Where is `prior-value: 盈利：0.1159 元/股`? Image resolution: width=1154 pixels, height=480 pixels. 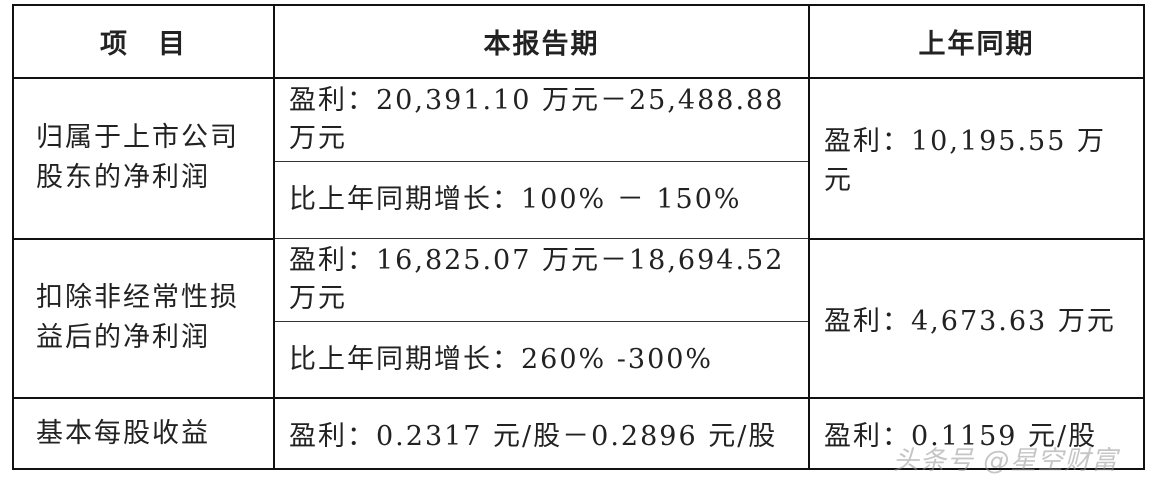
prior-value: 盈利：0.1159 元/股 is located at coordinates (976, 433).